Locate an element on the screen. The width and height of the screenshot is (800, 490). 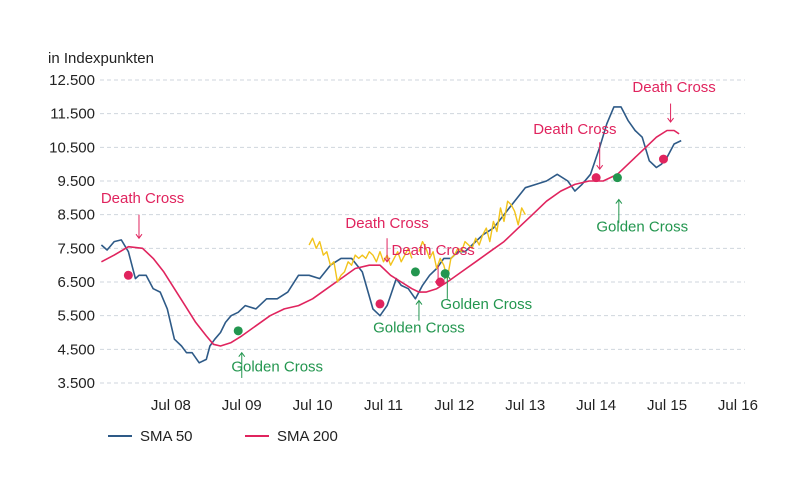
x-tick-label: Jul 11 is located at coordinates (383, 405).